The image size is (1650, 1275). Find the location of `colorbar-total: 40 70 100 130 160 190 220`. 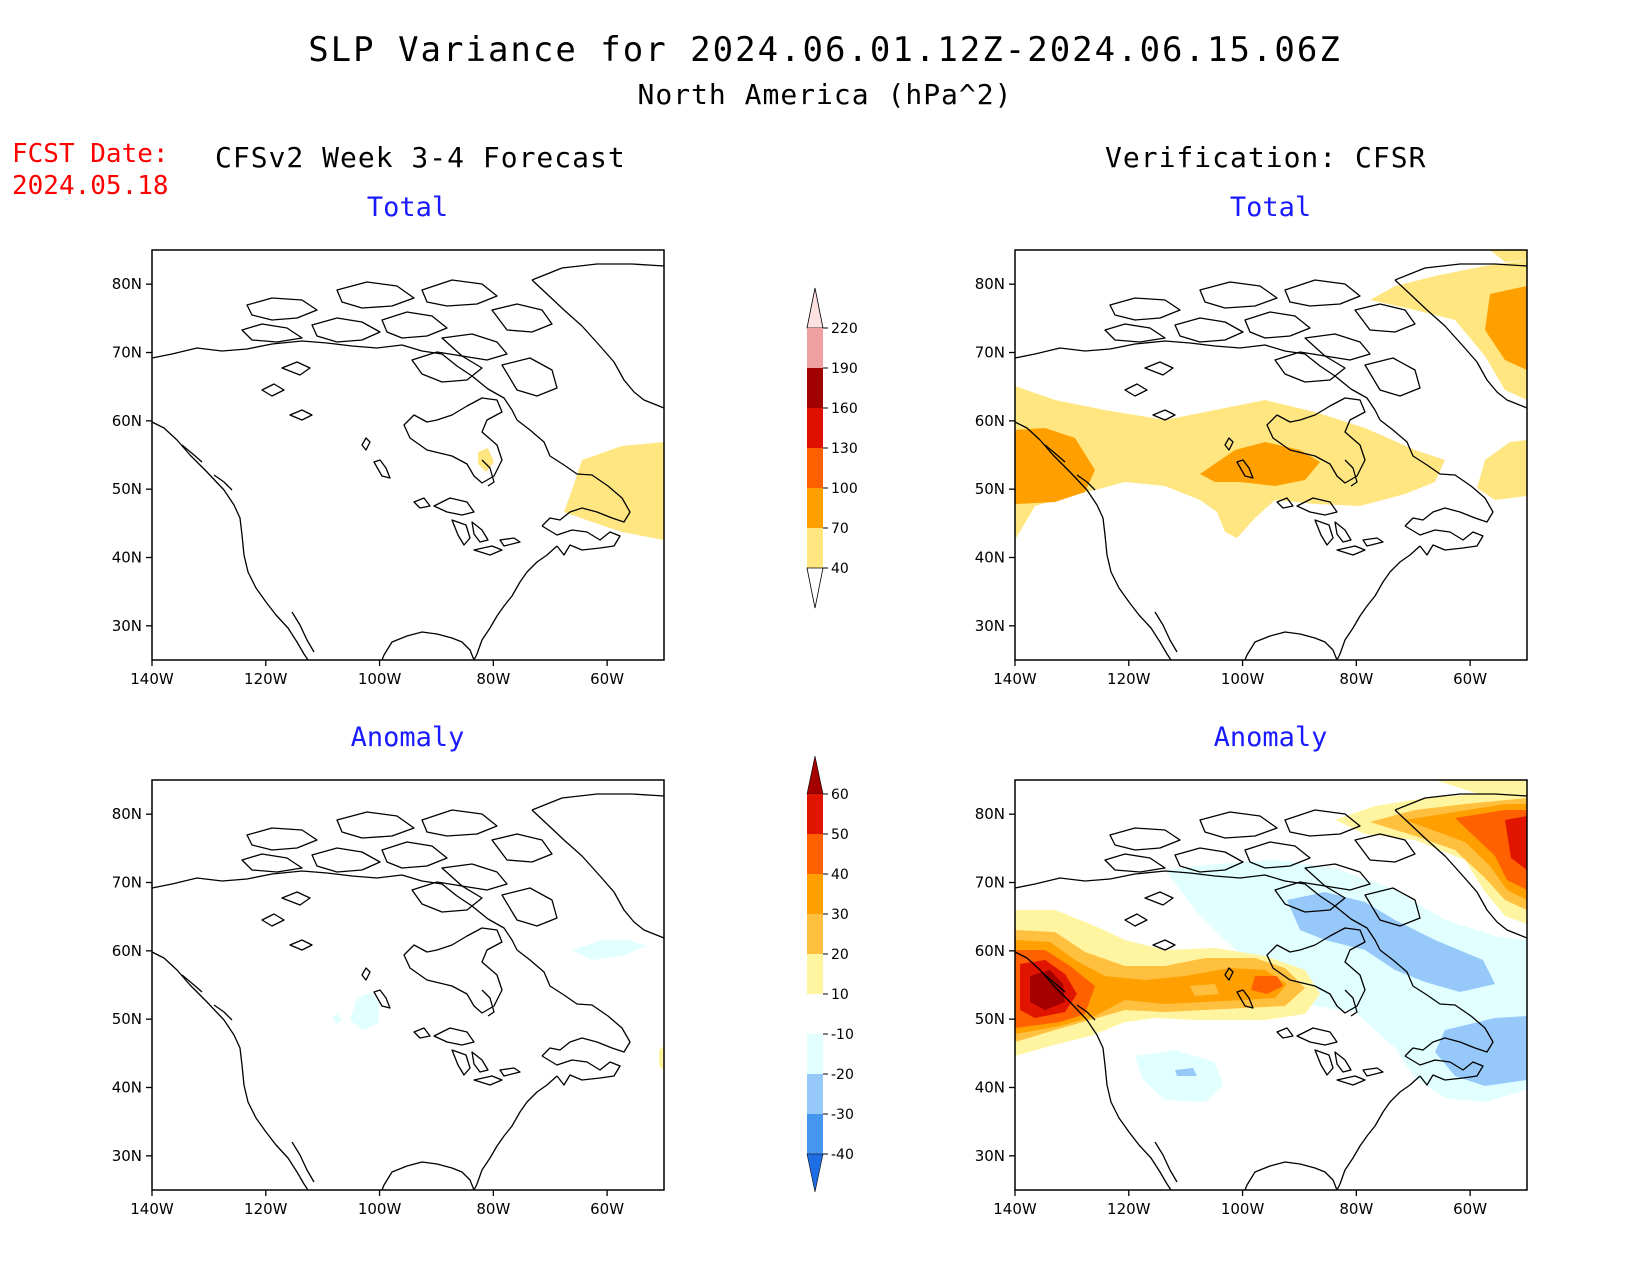

colorbar-total: 40 70 100 130 160 190 220 is located at coordinates (832, 448).